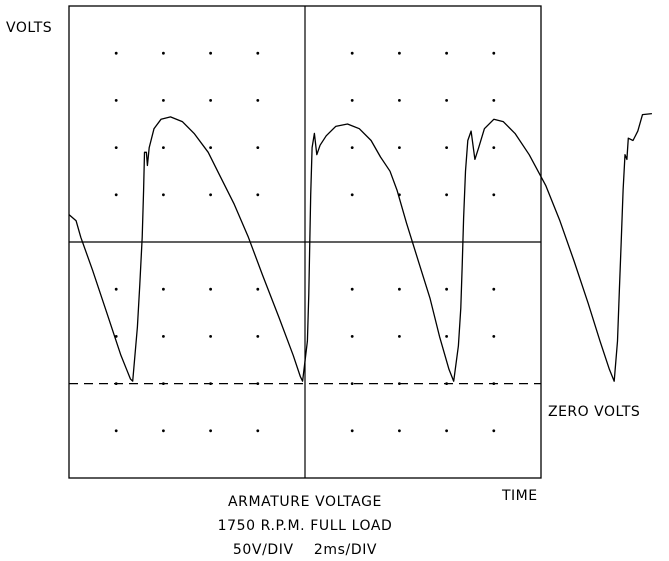  I want to click on y-axis-label: VOLTS, so click(29, 28).